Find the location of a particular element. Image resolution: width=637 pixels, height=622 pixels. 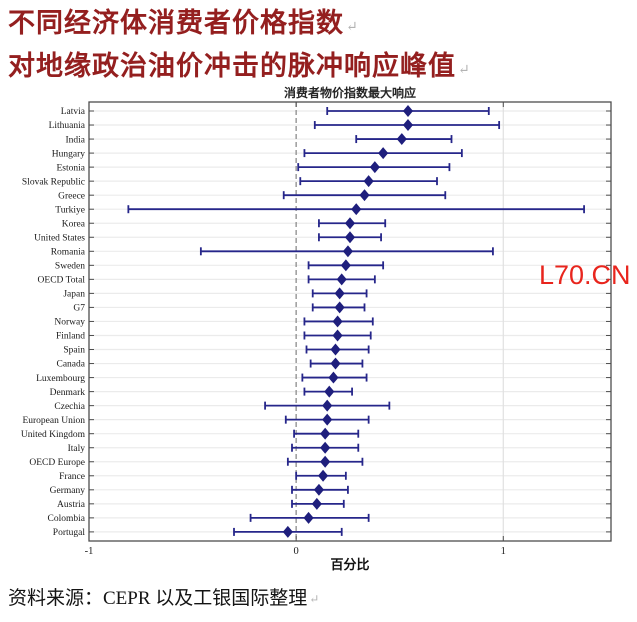

title-text-1: 不同经济体消费者价格指数 is located at coordinates (176, 23).